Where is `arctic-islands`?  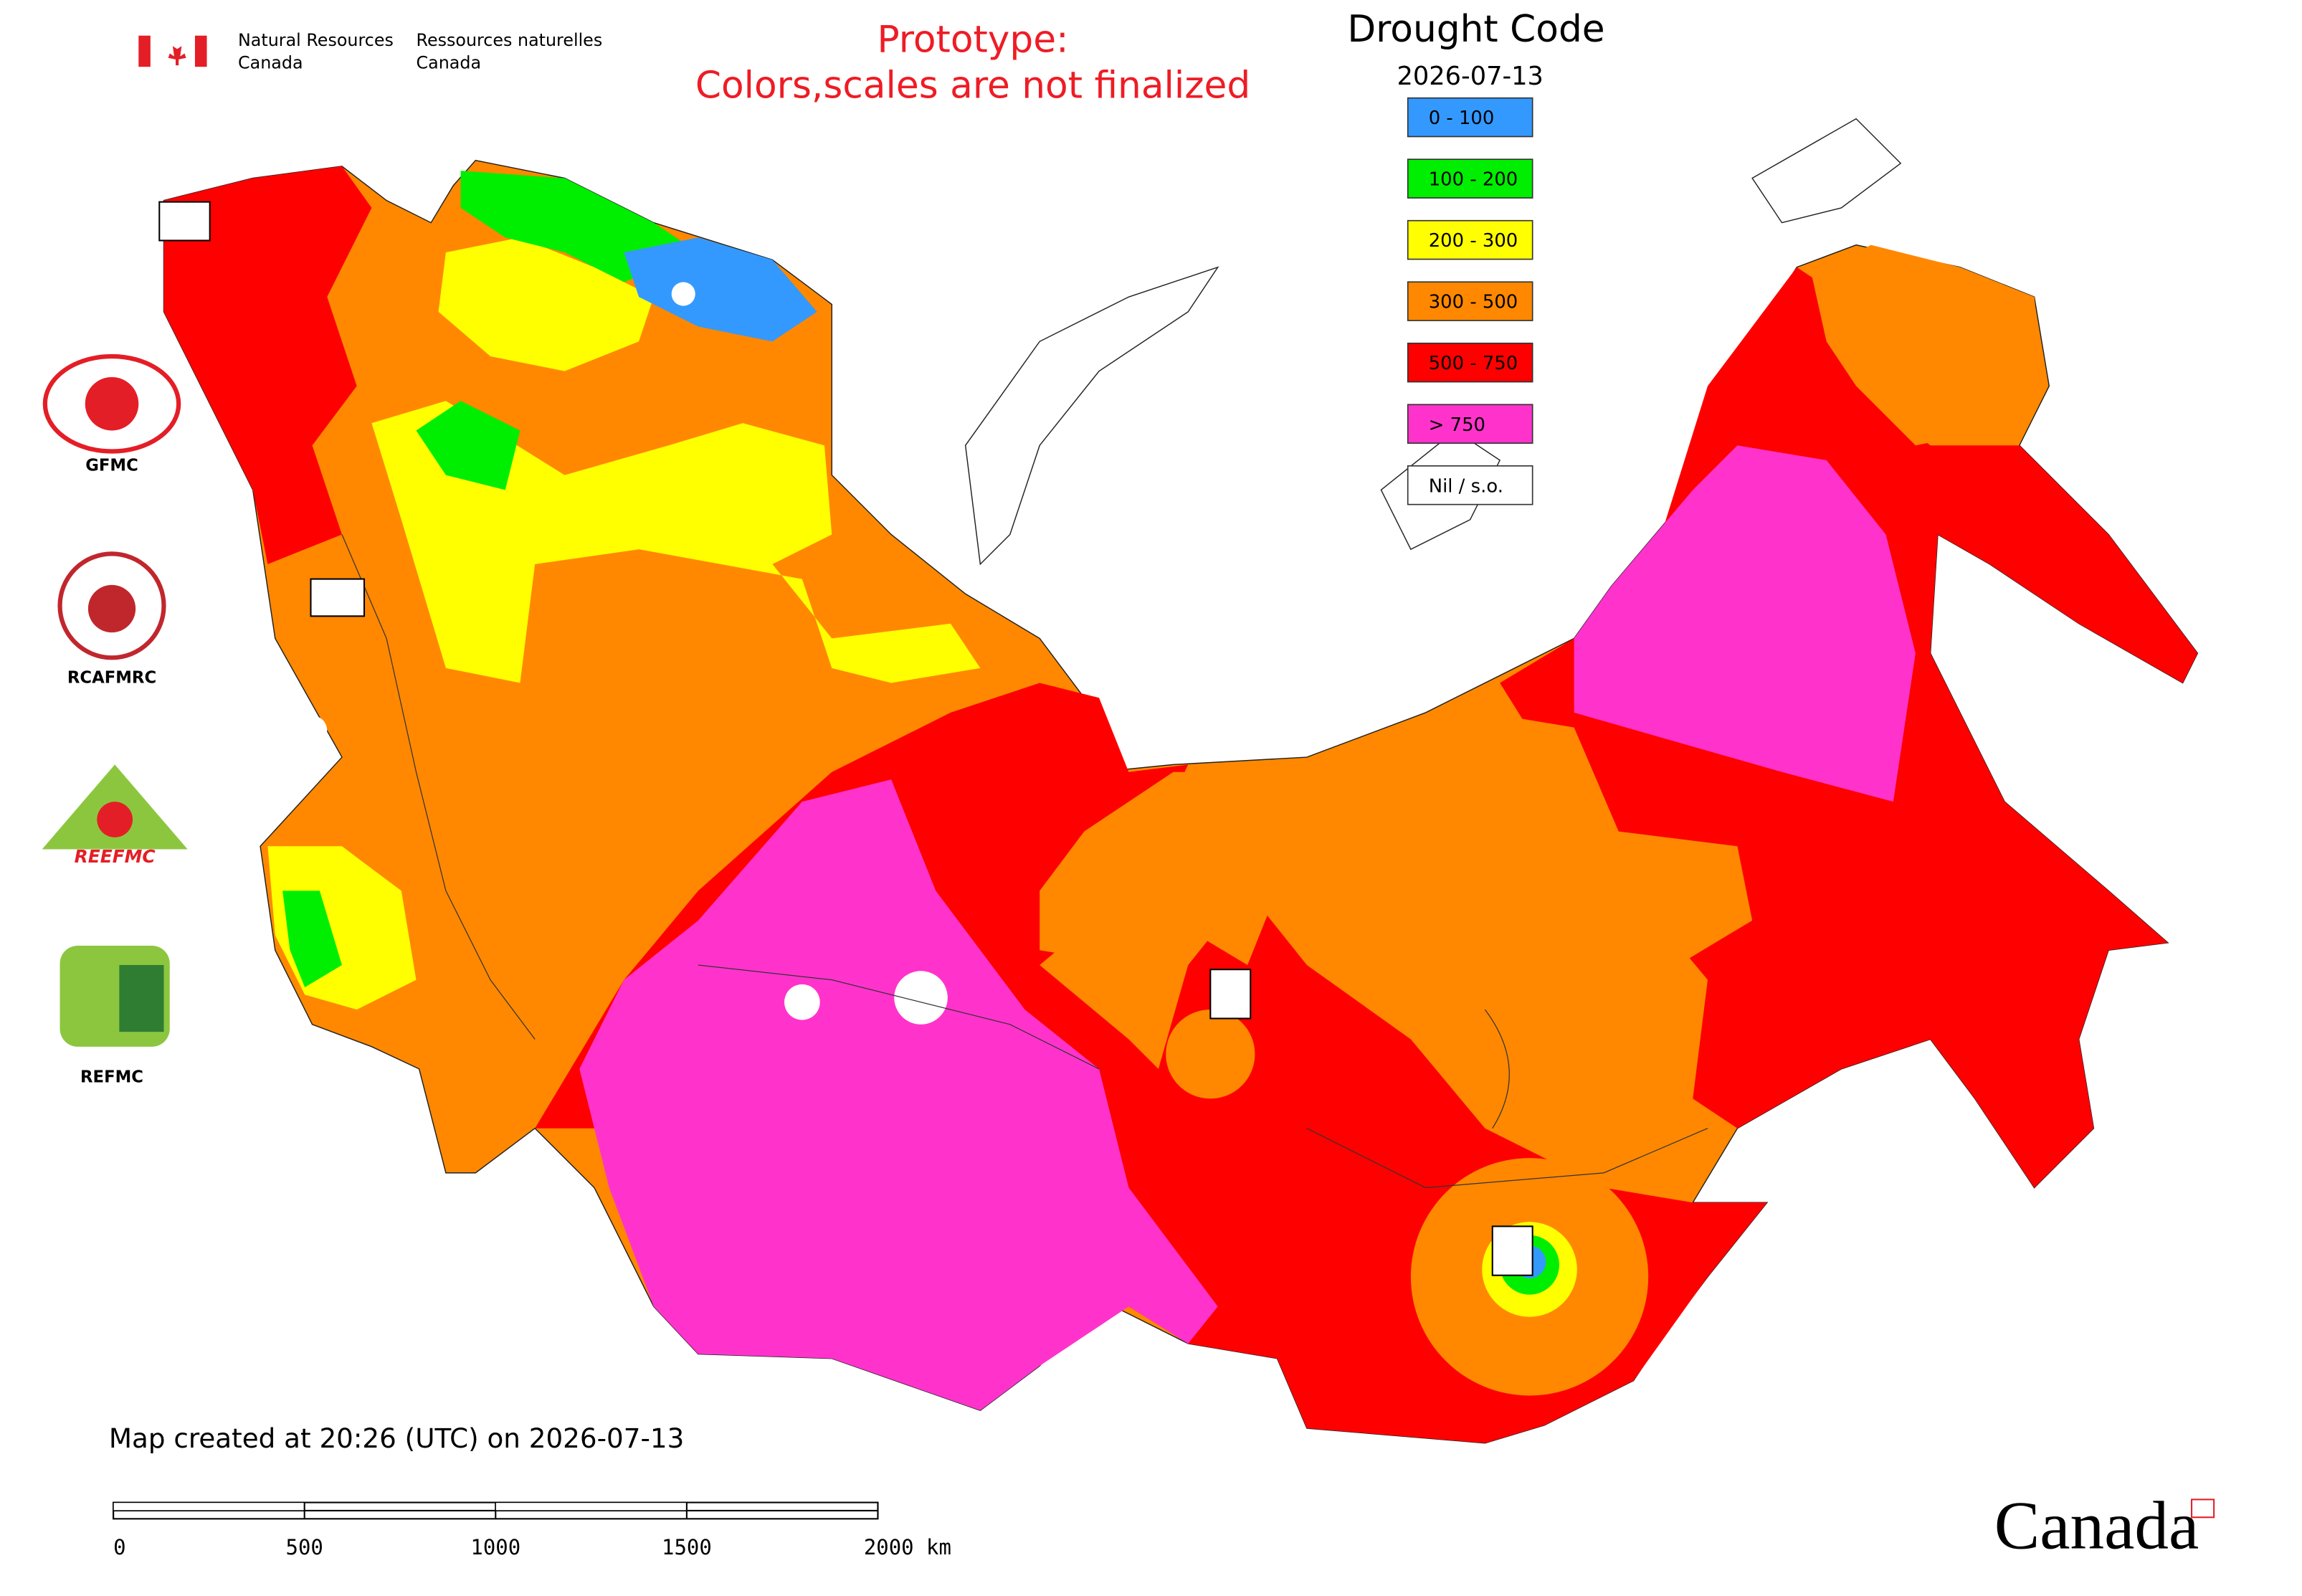 arctic-islands is located at coordinates (1826, 171).